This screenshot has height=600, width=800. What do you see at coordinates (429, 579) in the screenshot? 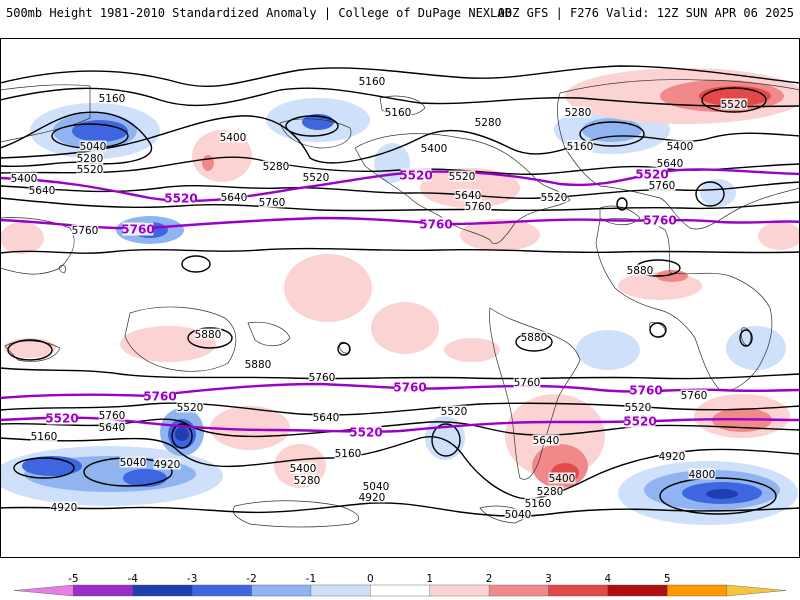
I see `colorbar-tick-label: 1` at bounding box center [429, 579].